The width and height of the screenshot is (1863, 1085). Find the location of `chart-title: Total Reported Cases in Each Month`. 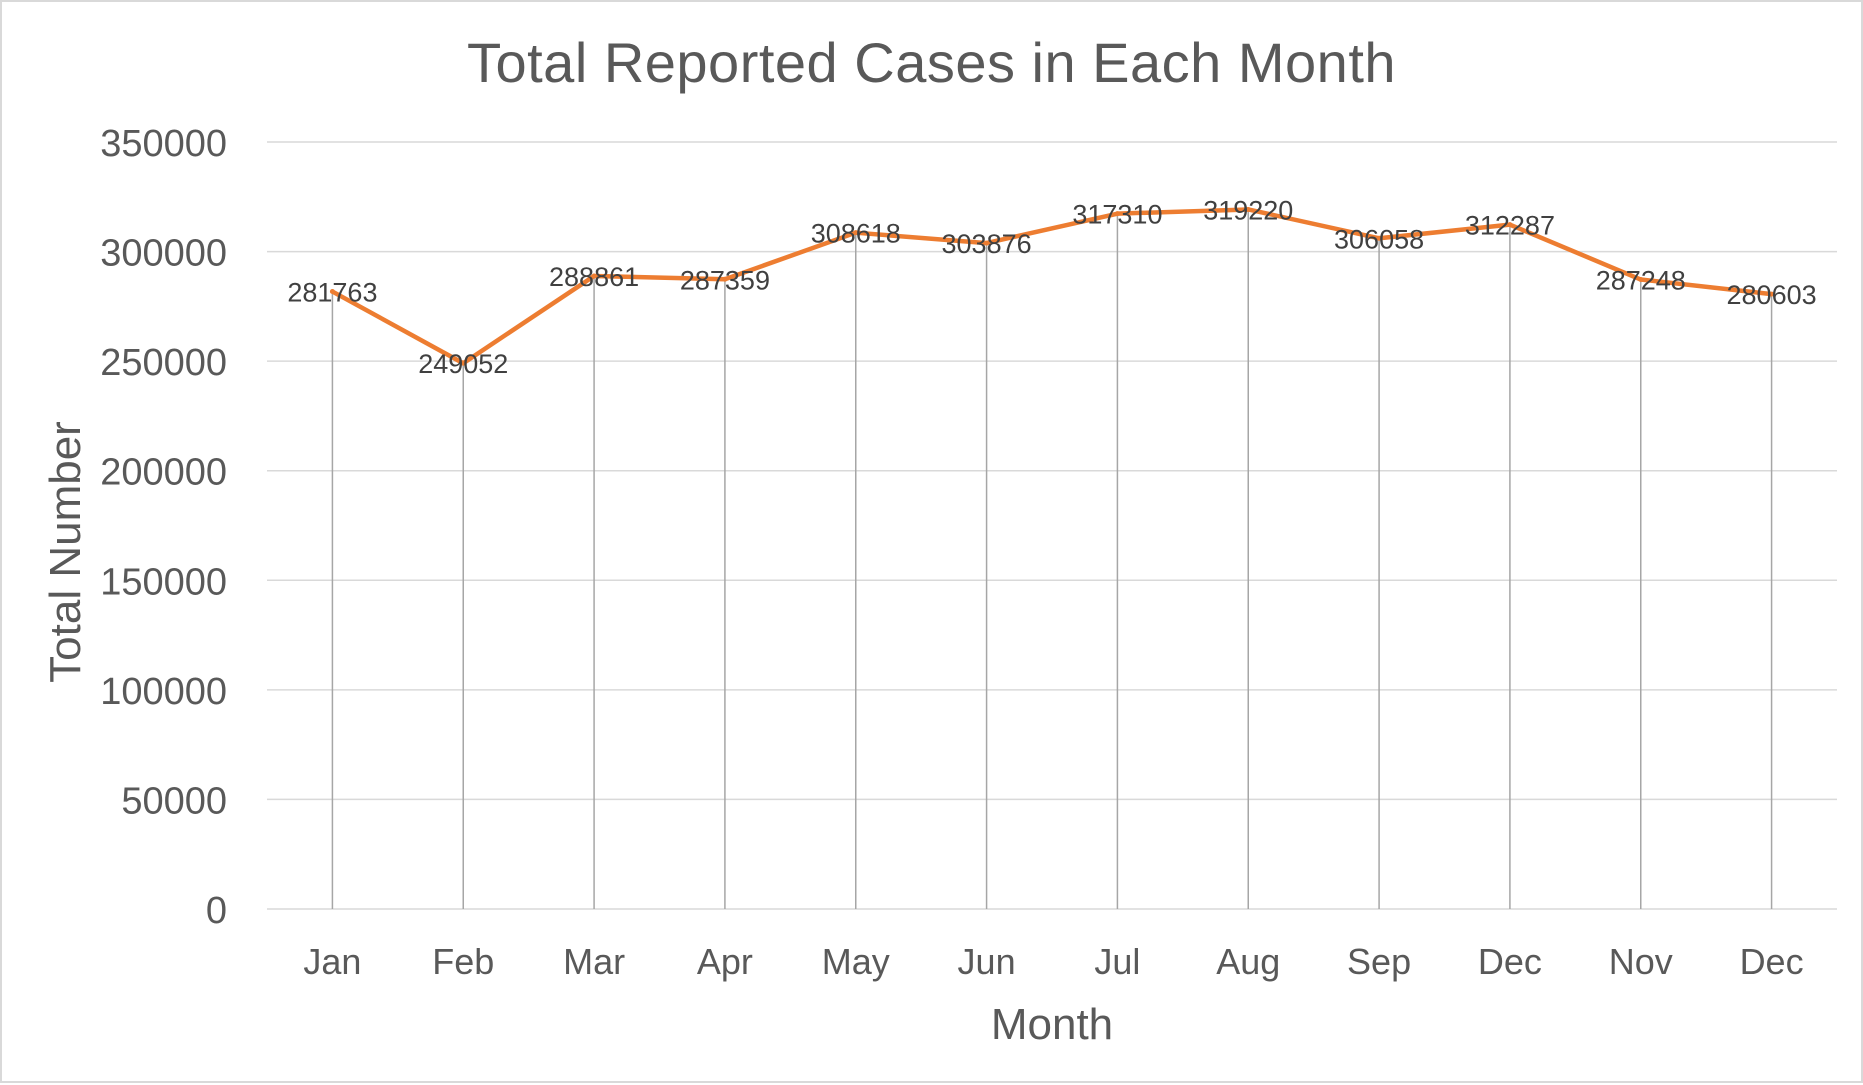

chart-title: Total Reported Cases in Each Month is located at coordinates (931, 62).